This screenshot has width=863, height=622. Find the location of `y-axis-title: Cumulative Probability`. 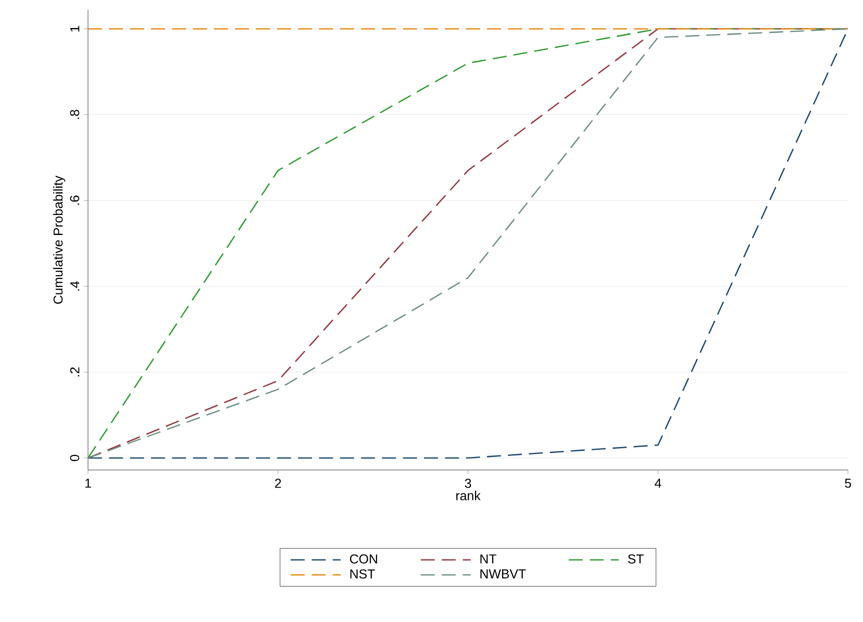

y-axis-title: Cumulative Probability is located at coordinates (59, 240).